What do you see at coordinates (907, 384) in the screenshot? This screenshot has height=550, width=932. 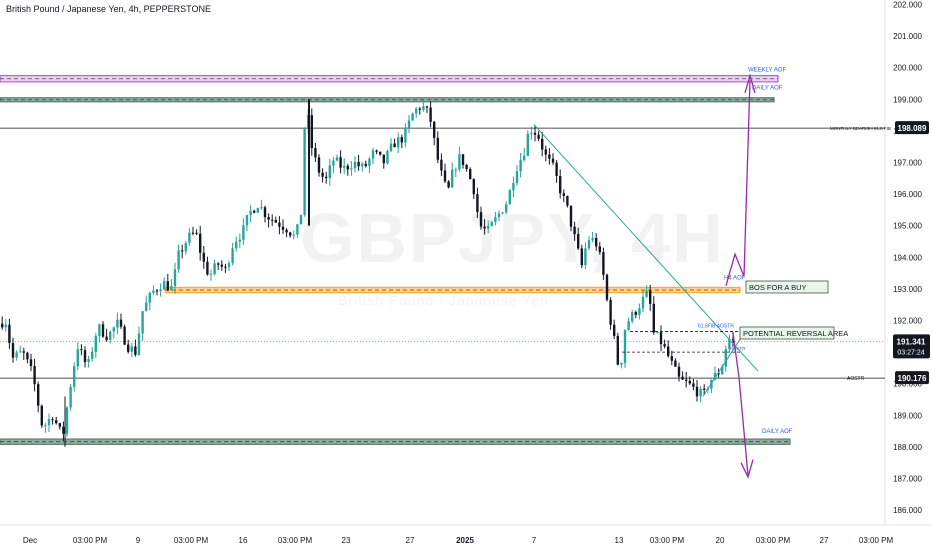 I see `price-axis-tick-label: 190.000` at bounding box center [907, 384].